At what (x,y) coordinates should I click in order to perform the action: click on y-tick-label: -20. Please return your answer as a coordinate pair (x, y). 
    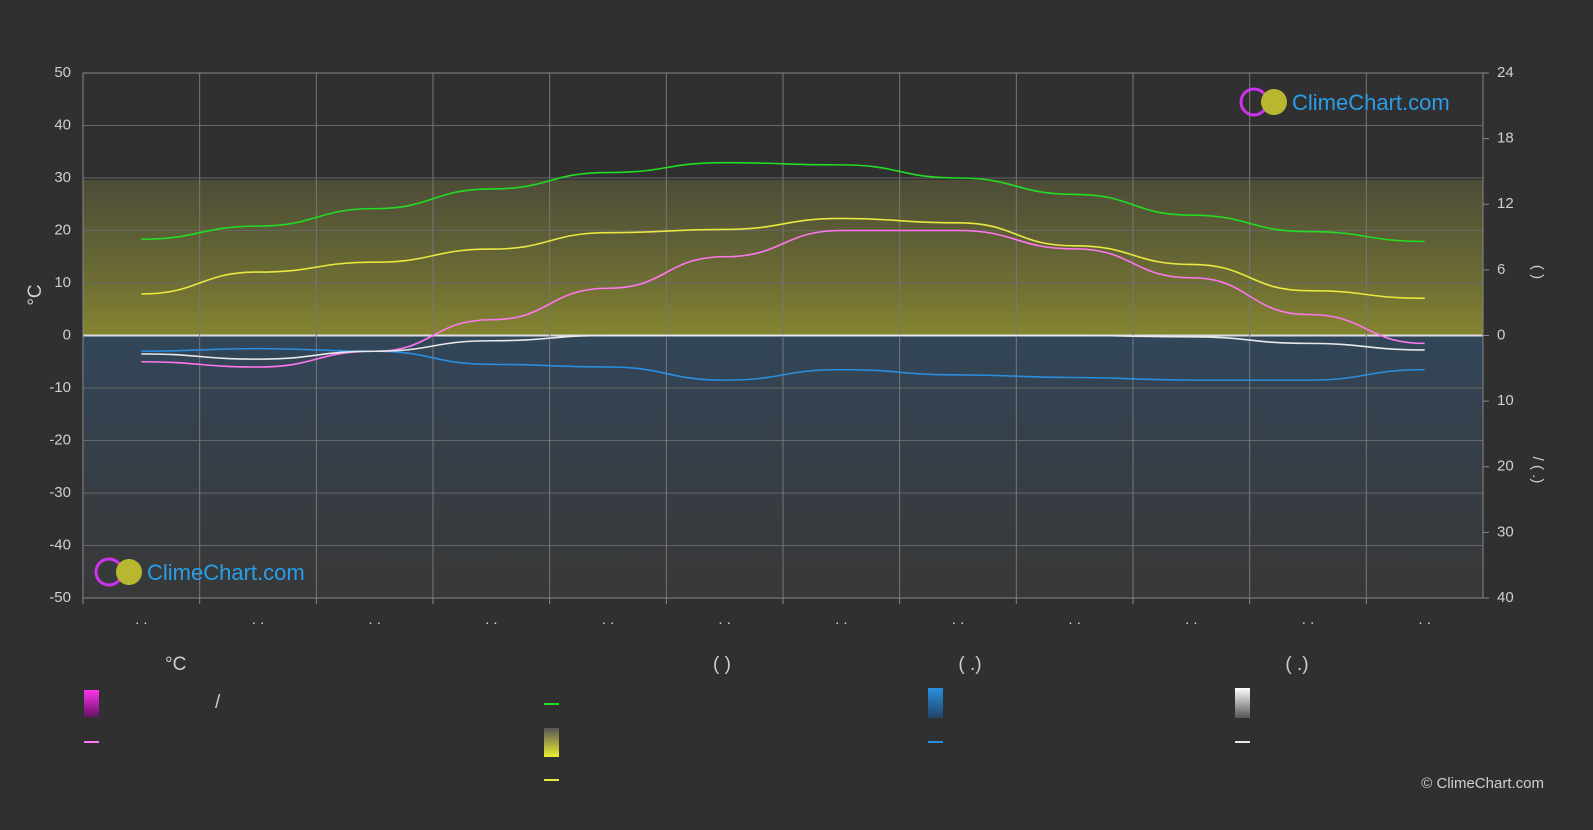
    Looking at the image, I should click on (60, 439).